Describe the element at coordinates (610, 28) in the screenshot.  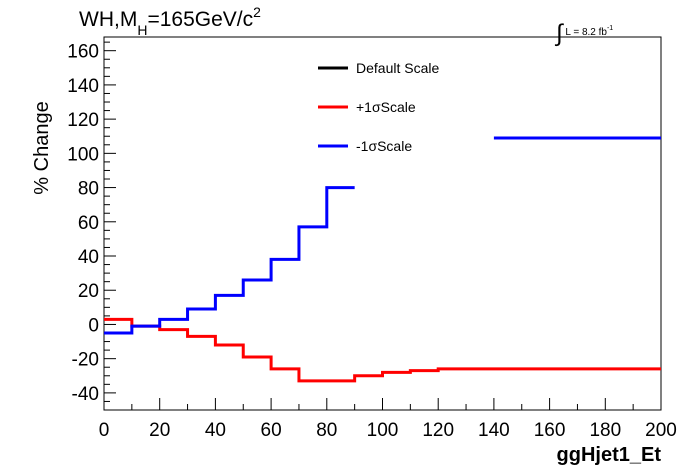
I see `luminosity-superscript: -1` at that location.